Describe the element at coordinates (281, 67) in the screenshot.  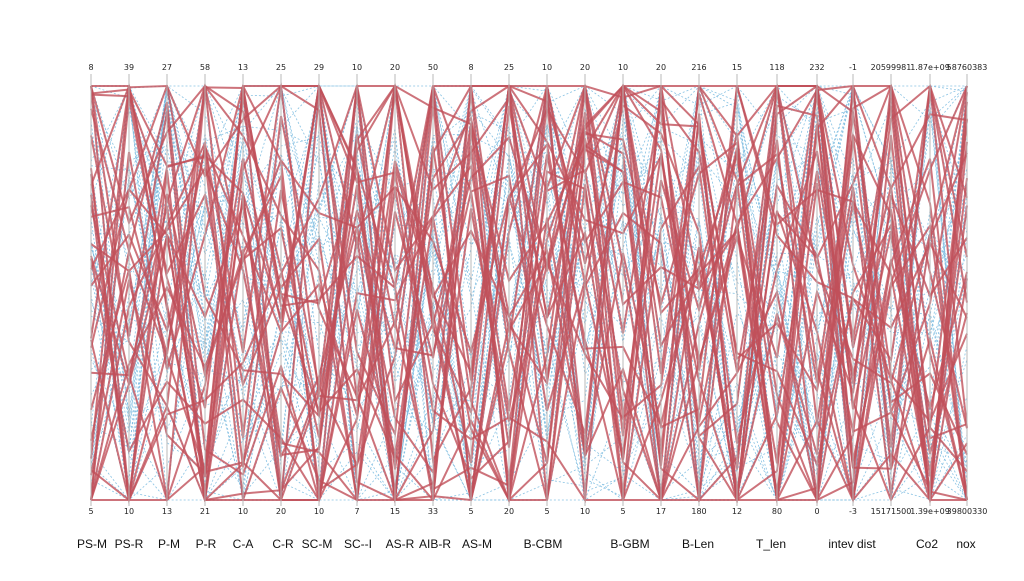
I see `axis-max-tick-5: 25` at that location.